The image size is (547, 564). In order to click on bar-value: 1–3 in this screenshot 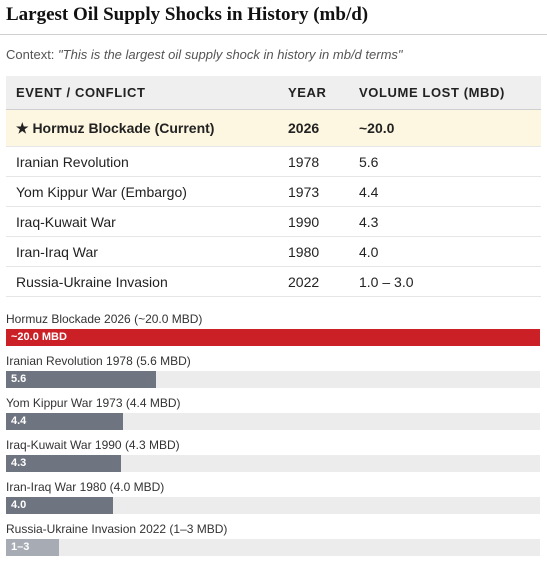, I will do `click(20, 547)`.